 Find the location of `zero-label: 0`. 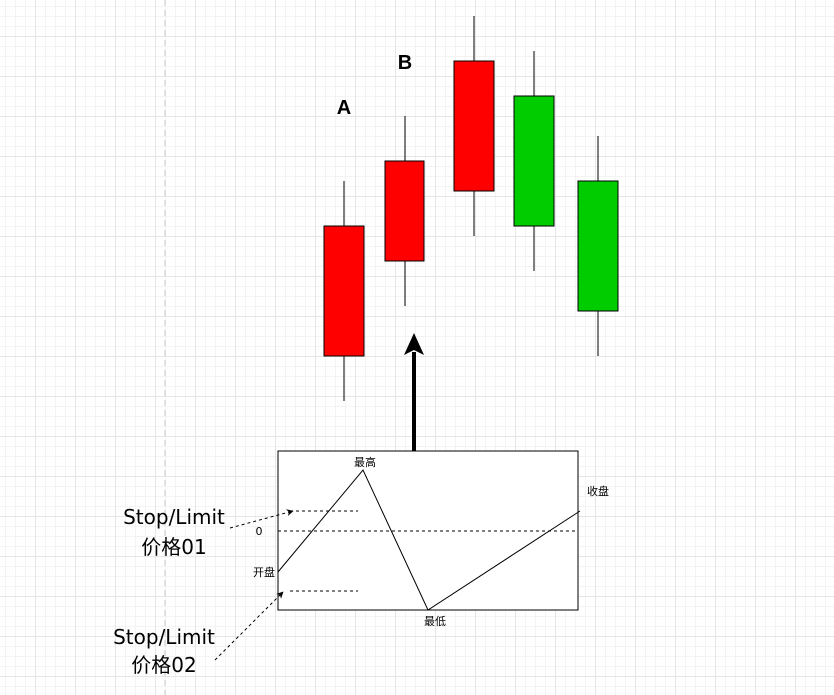

zero-label: 0 is located at coordinates (259, 531).